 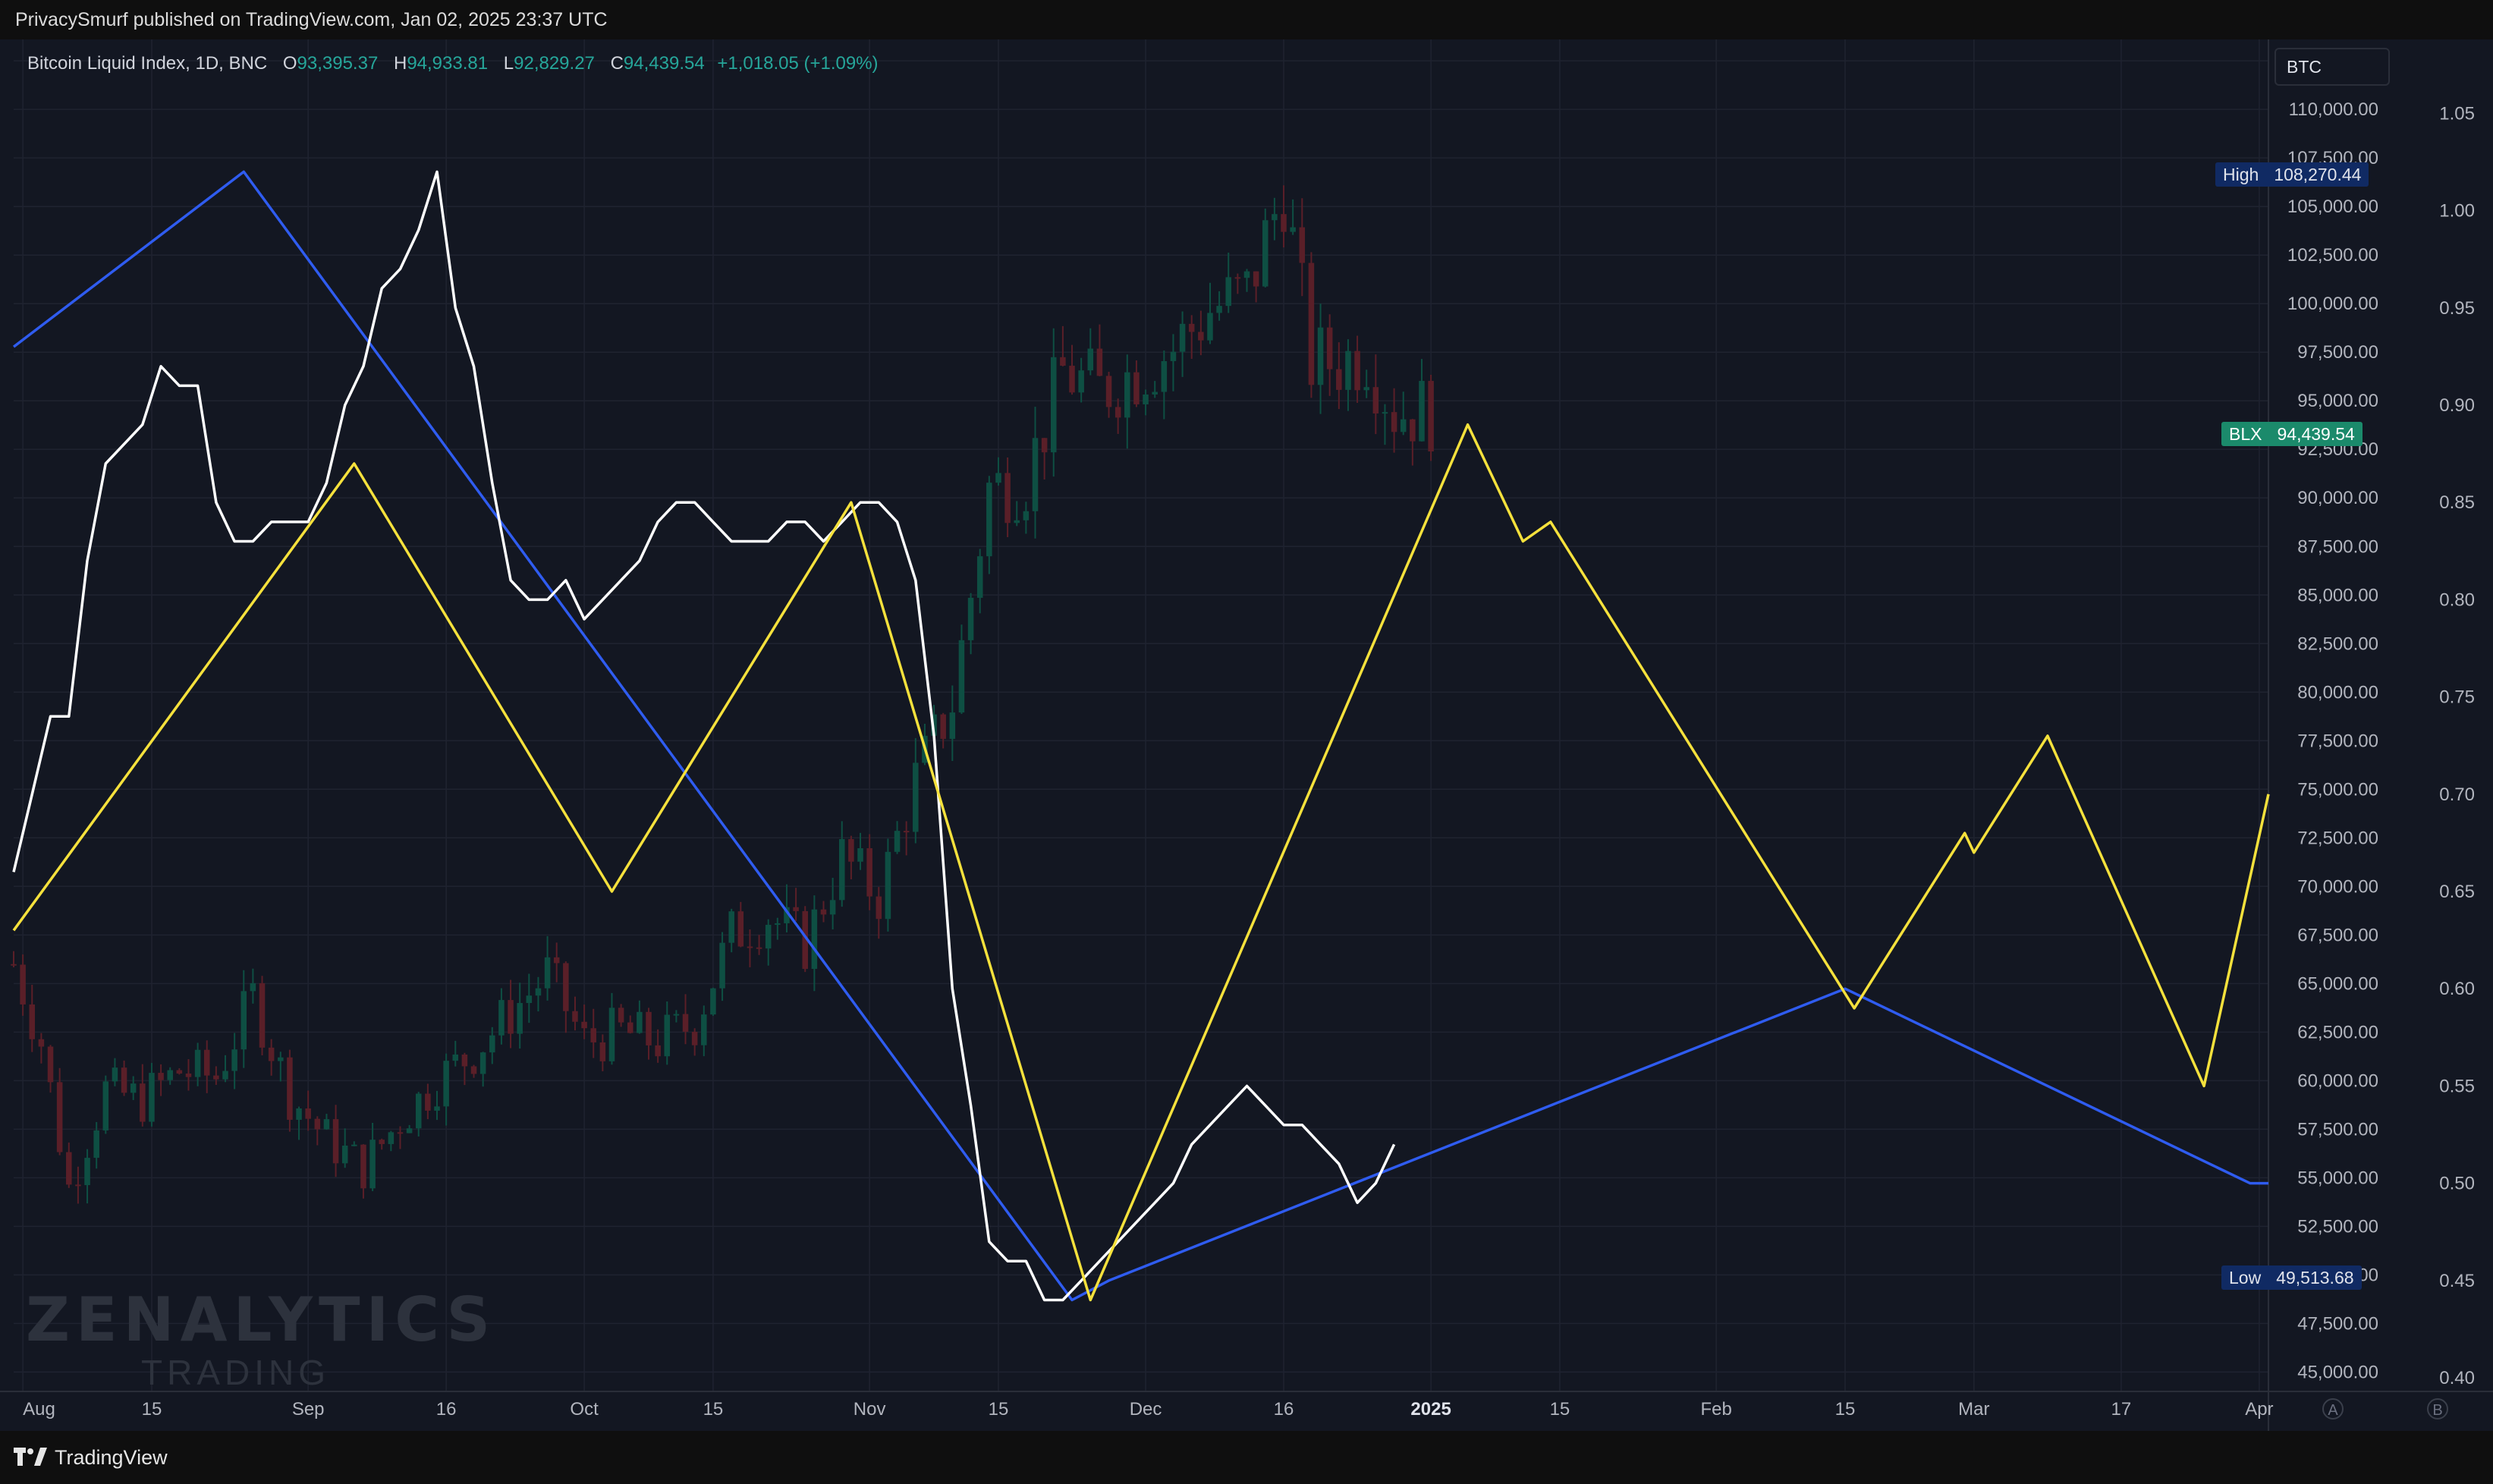 What do you see at coordinates (2457, 1086) in the screenshot?
I see `ratio-tick-3: 0.55` at bounding box center [2457, 1086].